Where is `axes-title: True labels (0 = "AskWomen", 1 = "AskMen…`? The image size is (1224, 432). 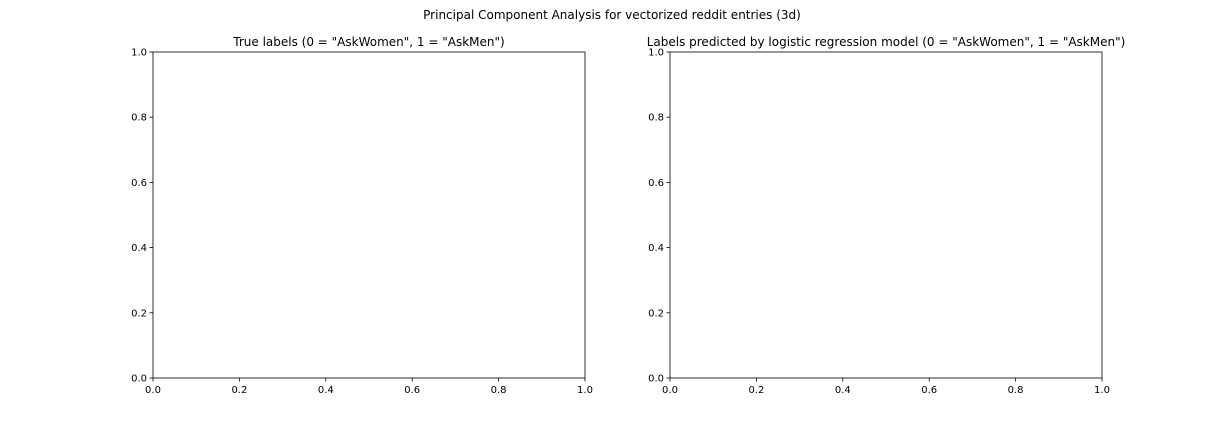 axes-title: True labels (0 = "AskWomen", 1 = "AskMen… is located at coordinates (368, 42).